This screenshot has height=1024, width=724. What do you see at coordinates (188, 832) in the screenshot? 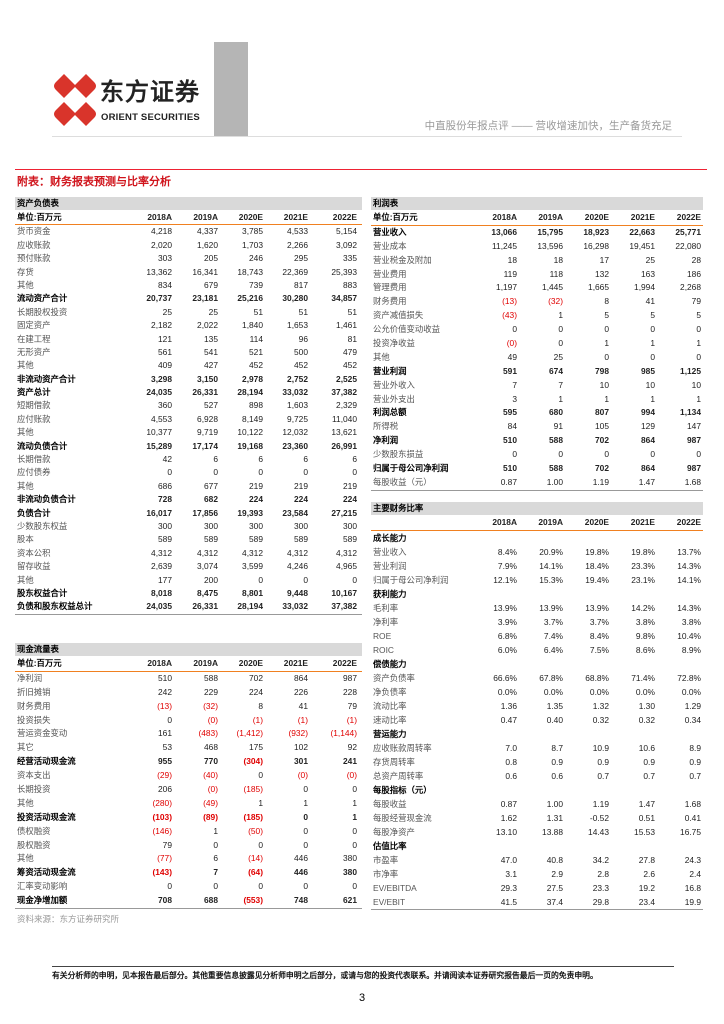
I see `table-row: 债权融资 (146) 1 (50) 0 0` at bounding box center [188, 832].